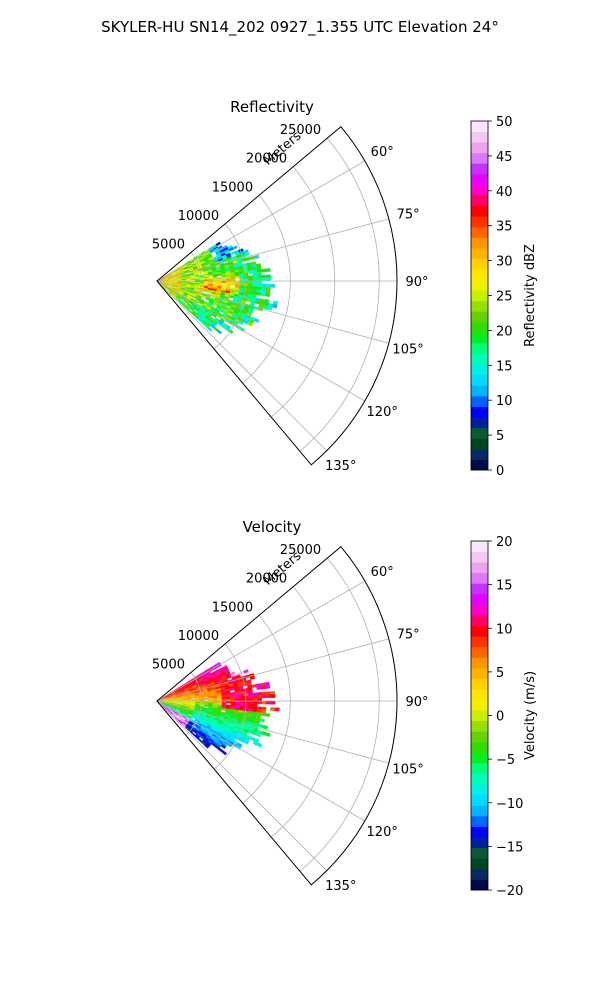  Describe the element at coordinates (500, 436) in the screenshot. I see `colorbar-tick-label: 5` at that location.